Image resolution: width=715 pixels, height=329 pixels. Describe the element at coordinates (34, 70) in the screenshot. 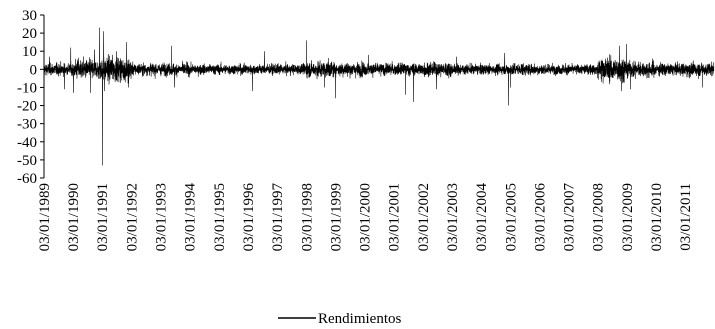

I see `y-tick-label: 0` at that location.